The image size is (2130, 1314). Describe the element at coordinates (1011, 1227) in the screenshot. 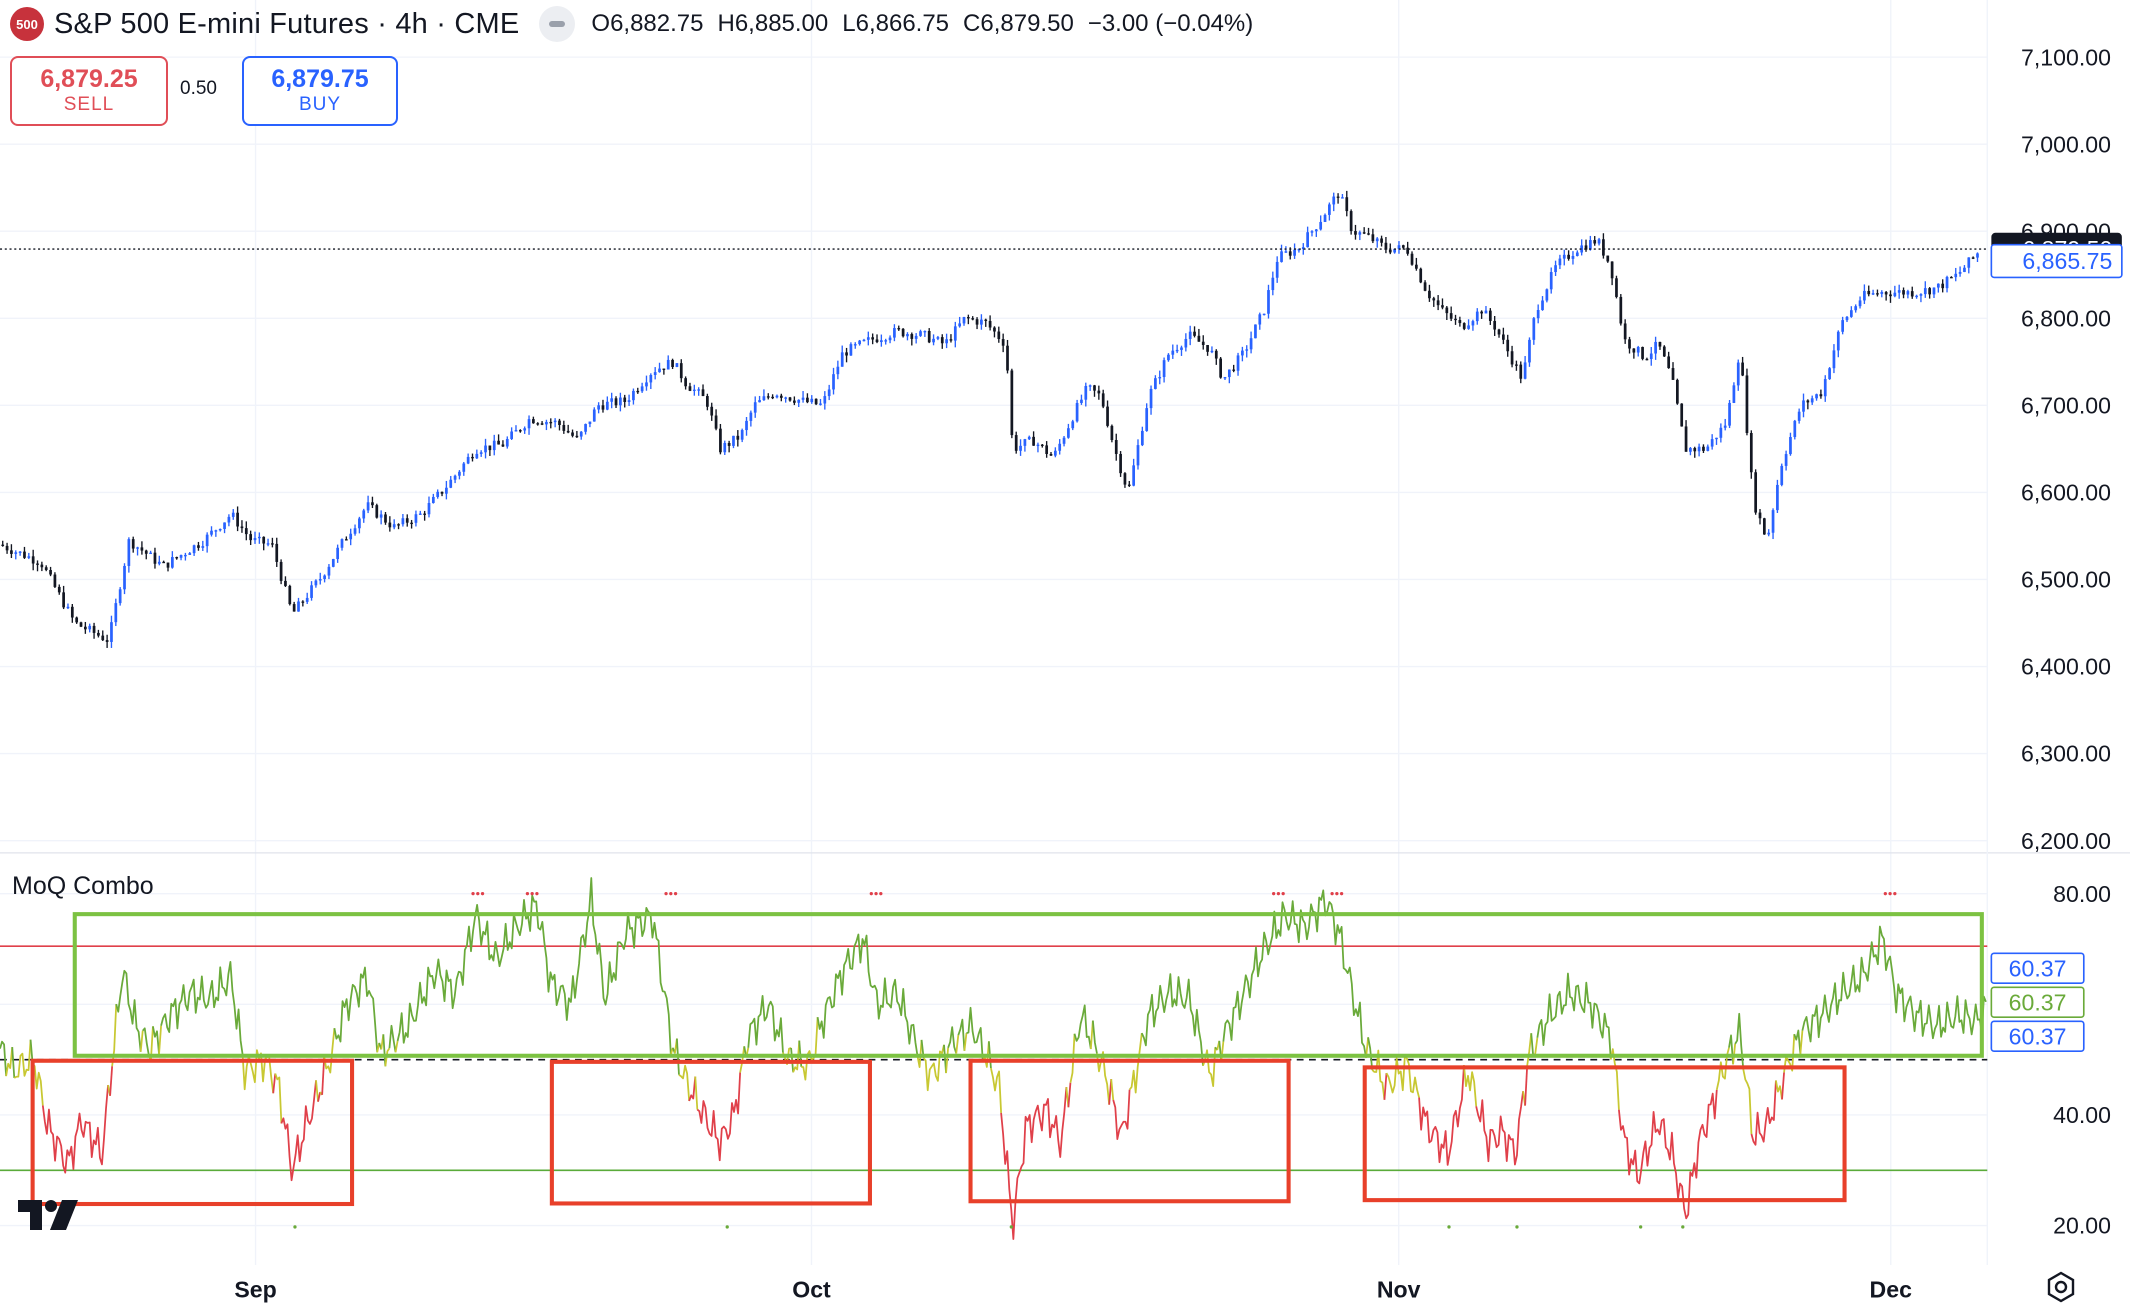

I see `signal-marker` at that location.